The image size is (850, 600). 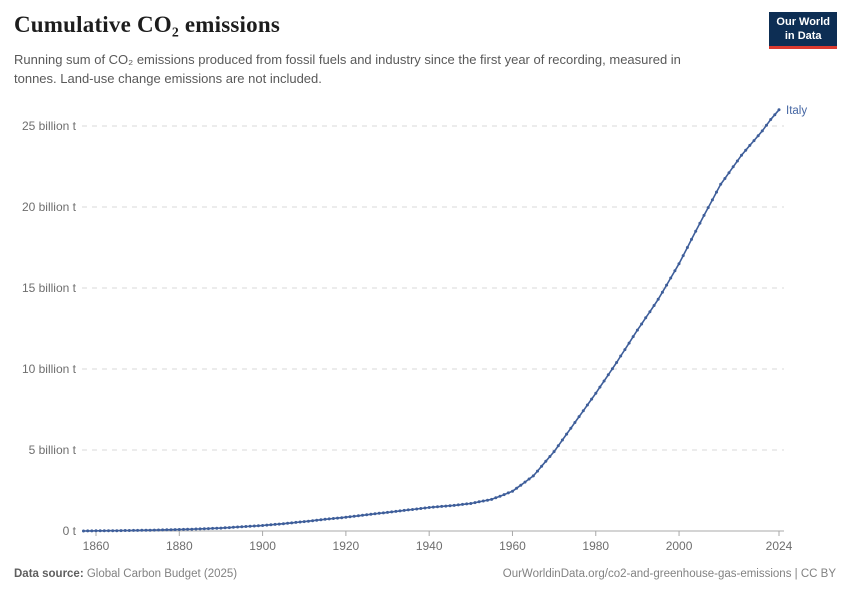 What do you see at coordinates (262, 546) in the screenshot?
I see `x-axis-tick-label: 1900` at bounding box center [262, 546].